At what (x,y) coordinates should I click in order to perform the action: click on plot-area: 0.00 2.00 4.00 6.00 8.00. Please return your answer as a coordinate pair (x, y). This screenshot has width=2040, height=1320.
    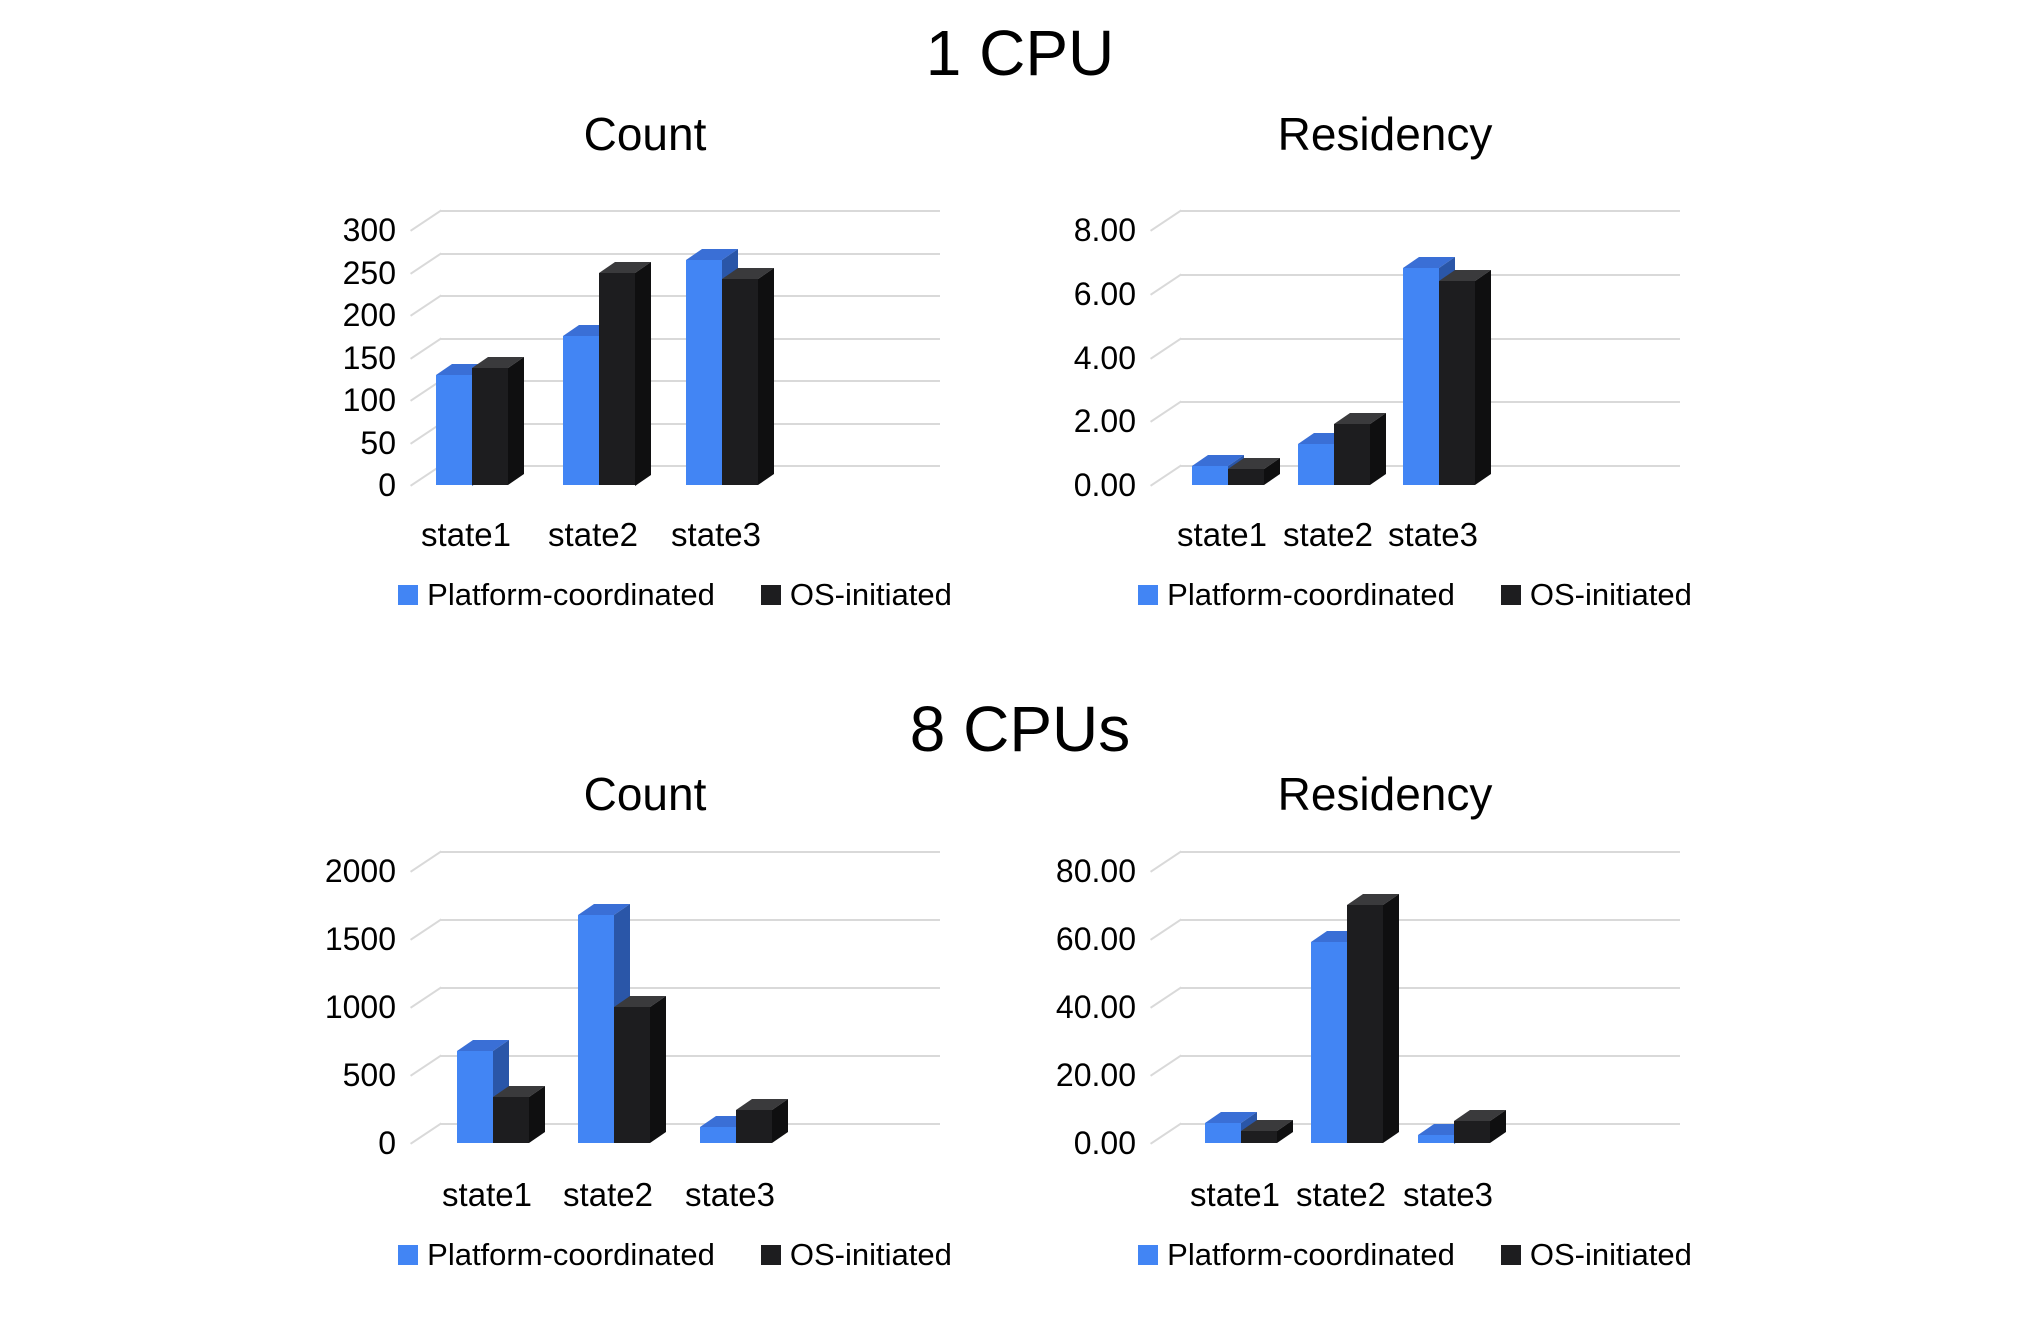
    Looking at the image, I should click on (1377, 356).